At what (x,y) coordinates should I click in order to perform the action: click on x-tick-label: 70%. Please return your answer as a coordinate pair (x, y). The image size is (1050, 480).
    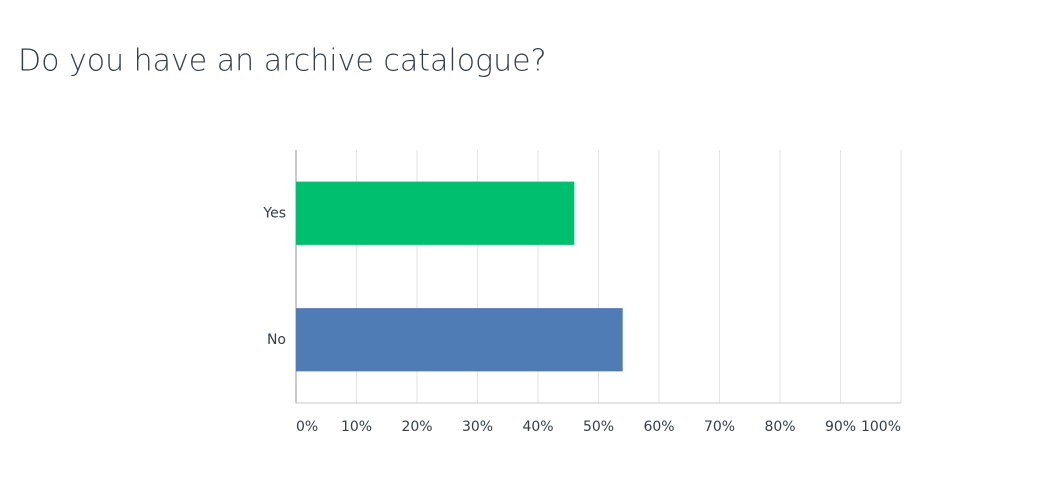
    Looking at the image, I should click on (719, 427).